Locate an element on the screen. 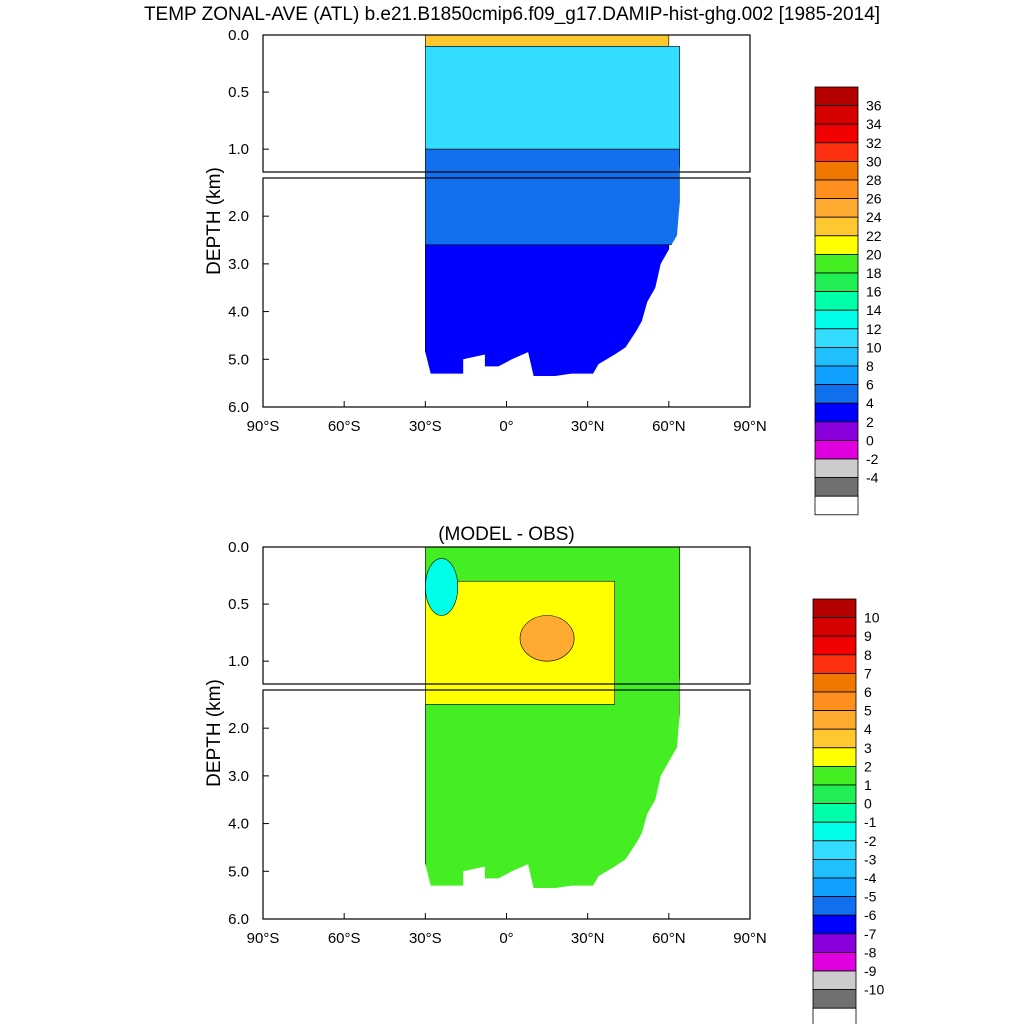  colorbar-label: -5 is located at coordinates (870, 897).